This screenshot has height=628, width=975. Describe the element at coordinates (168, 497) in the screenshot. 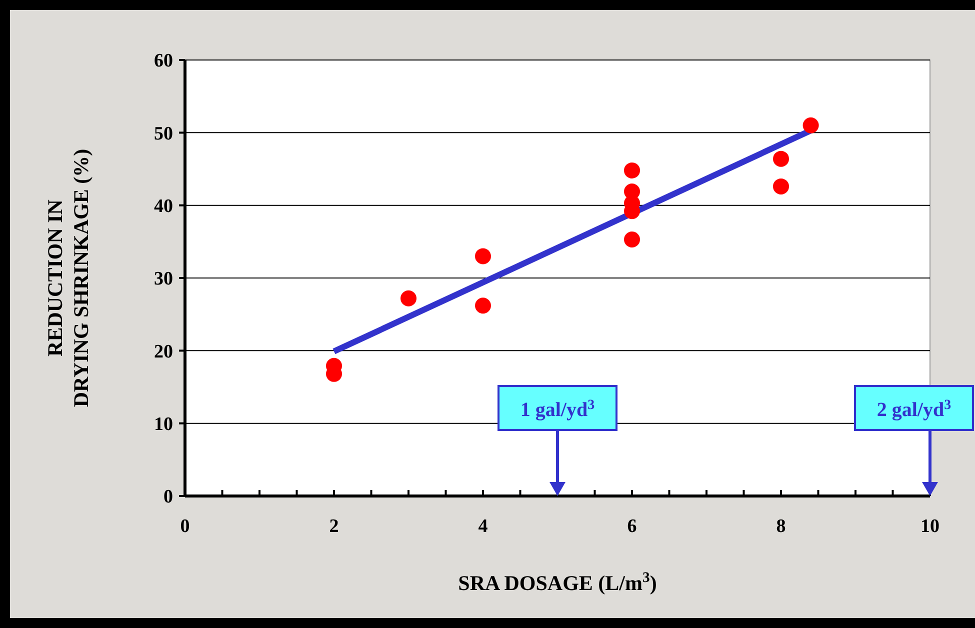

I see `y-tick-label: 0` at that location.